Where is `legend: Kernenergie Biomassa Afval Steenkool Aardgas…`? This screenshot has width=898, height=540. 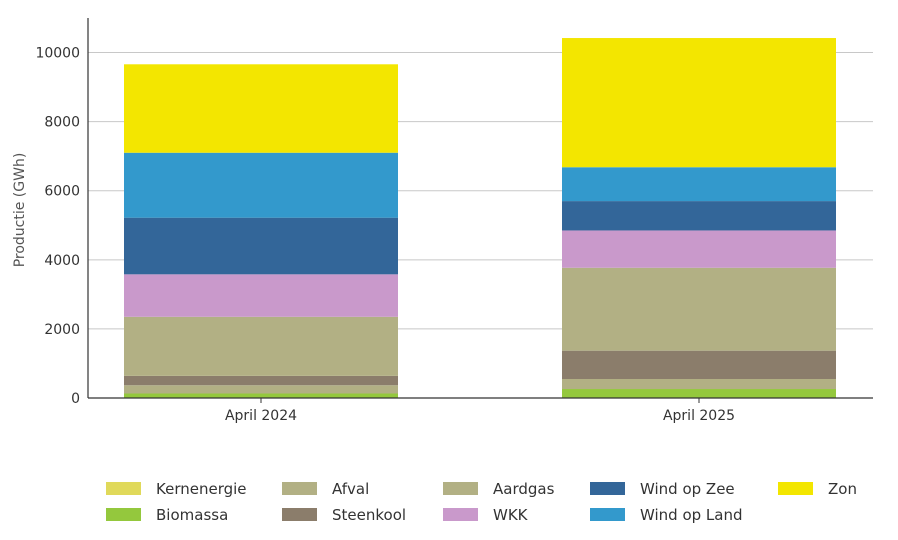
legend: Kernenergie Biomassa Afval Steenkool Aardgas… is located at coordinates (481, 502).